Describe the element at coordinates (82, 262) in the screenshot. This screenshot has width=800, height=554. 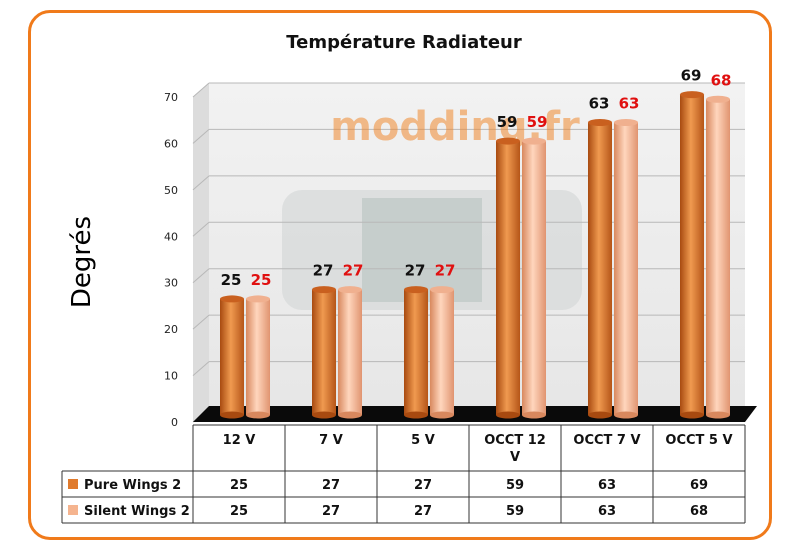
I see `y-axis-label: Degrés` at that location.